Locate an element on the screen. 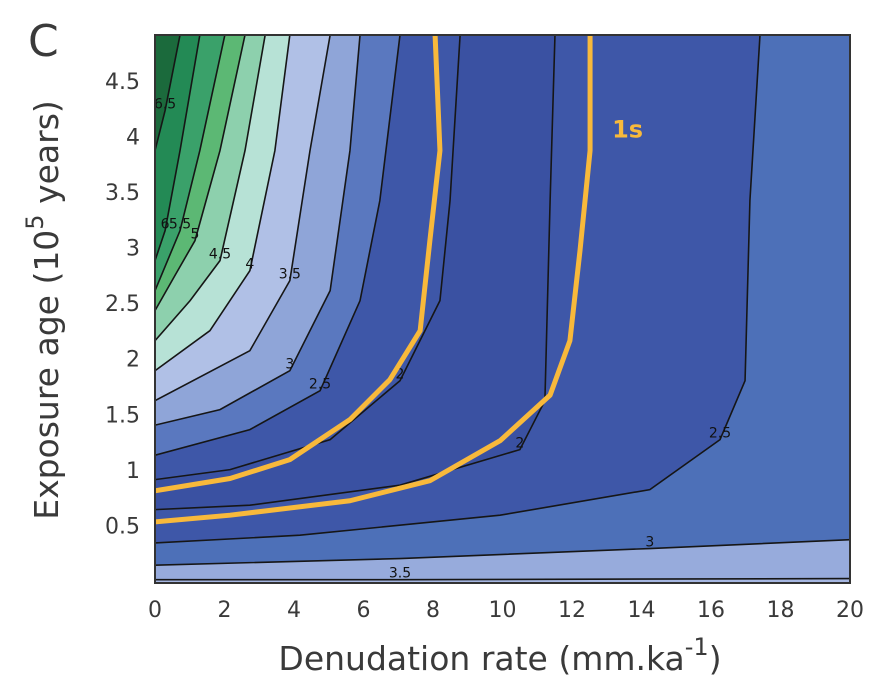 The image size is (877, 691). y-label-text: years) is located at coordinates (46, 157).